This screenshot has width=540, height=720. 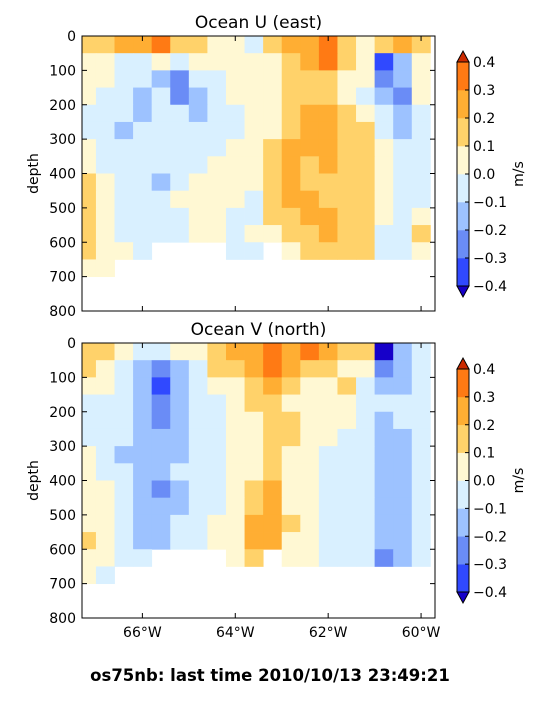 I want to click on colorbar-tick-label: 0.4, so click(x=484, y=63).